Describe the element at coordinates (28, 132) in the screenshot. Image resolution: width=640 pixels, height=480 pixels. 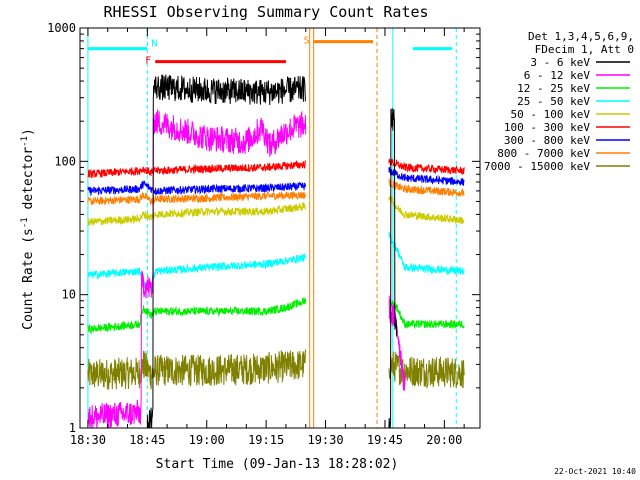
I see `y-axis-label-end: )` at that location.